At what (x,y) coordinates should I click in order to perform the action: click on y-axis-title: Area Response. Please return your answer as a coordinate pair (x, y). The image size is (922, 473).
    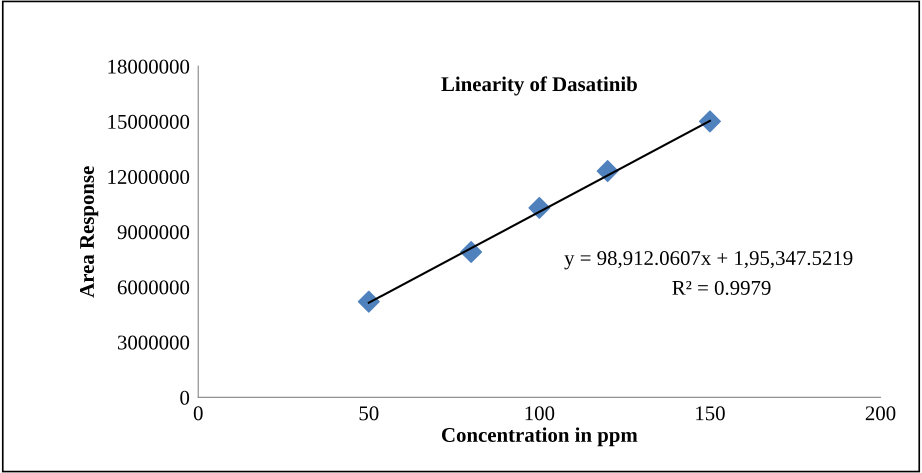
    Looking at the image, I should click on (89, 232).